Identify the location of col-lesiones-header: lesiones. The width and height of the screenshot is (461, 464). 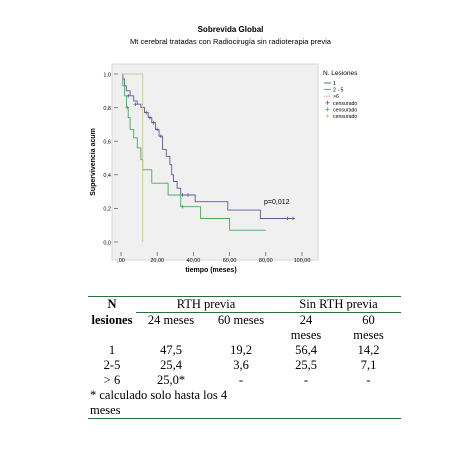
(112, 320).